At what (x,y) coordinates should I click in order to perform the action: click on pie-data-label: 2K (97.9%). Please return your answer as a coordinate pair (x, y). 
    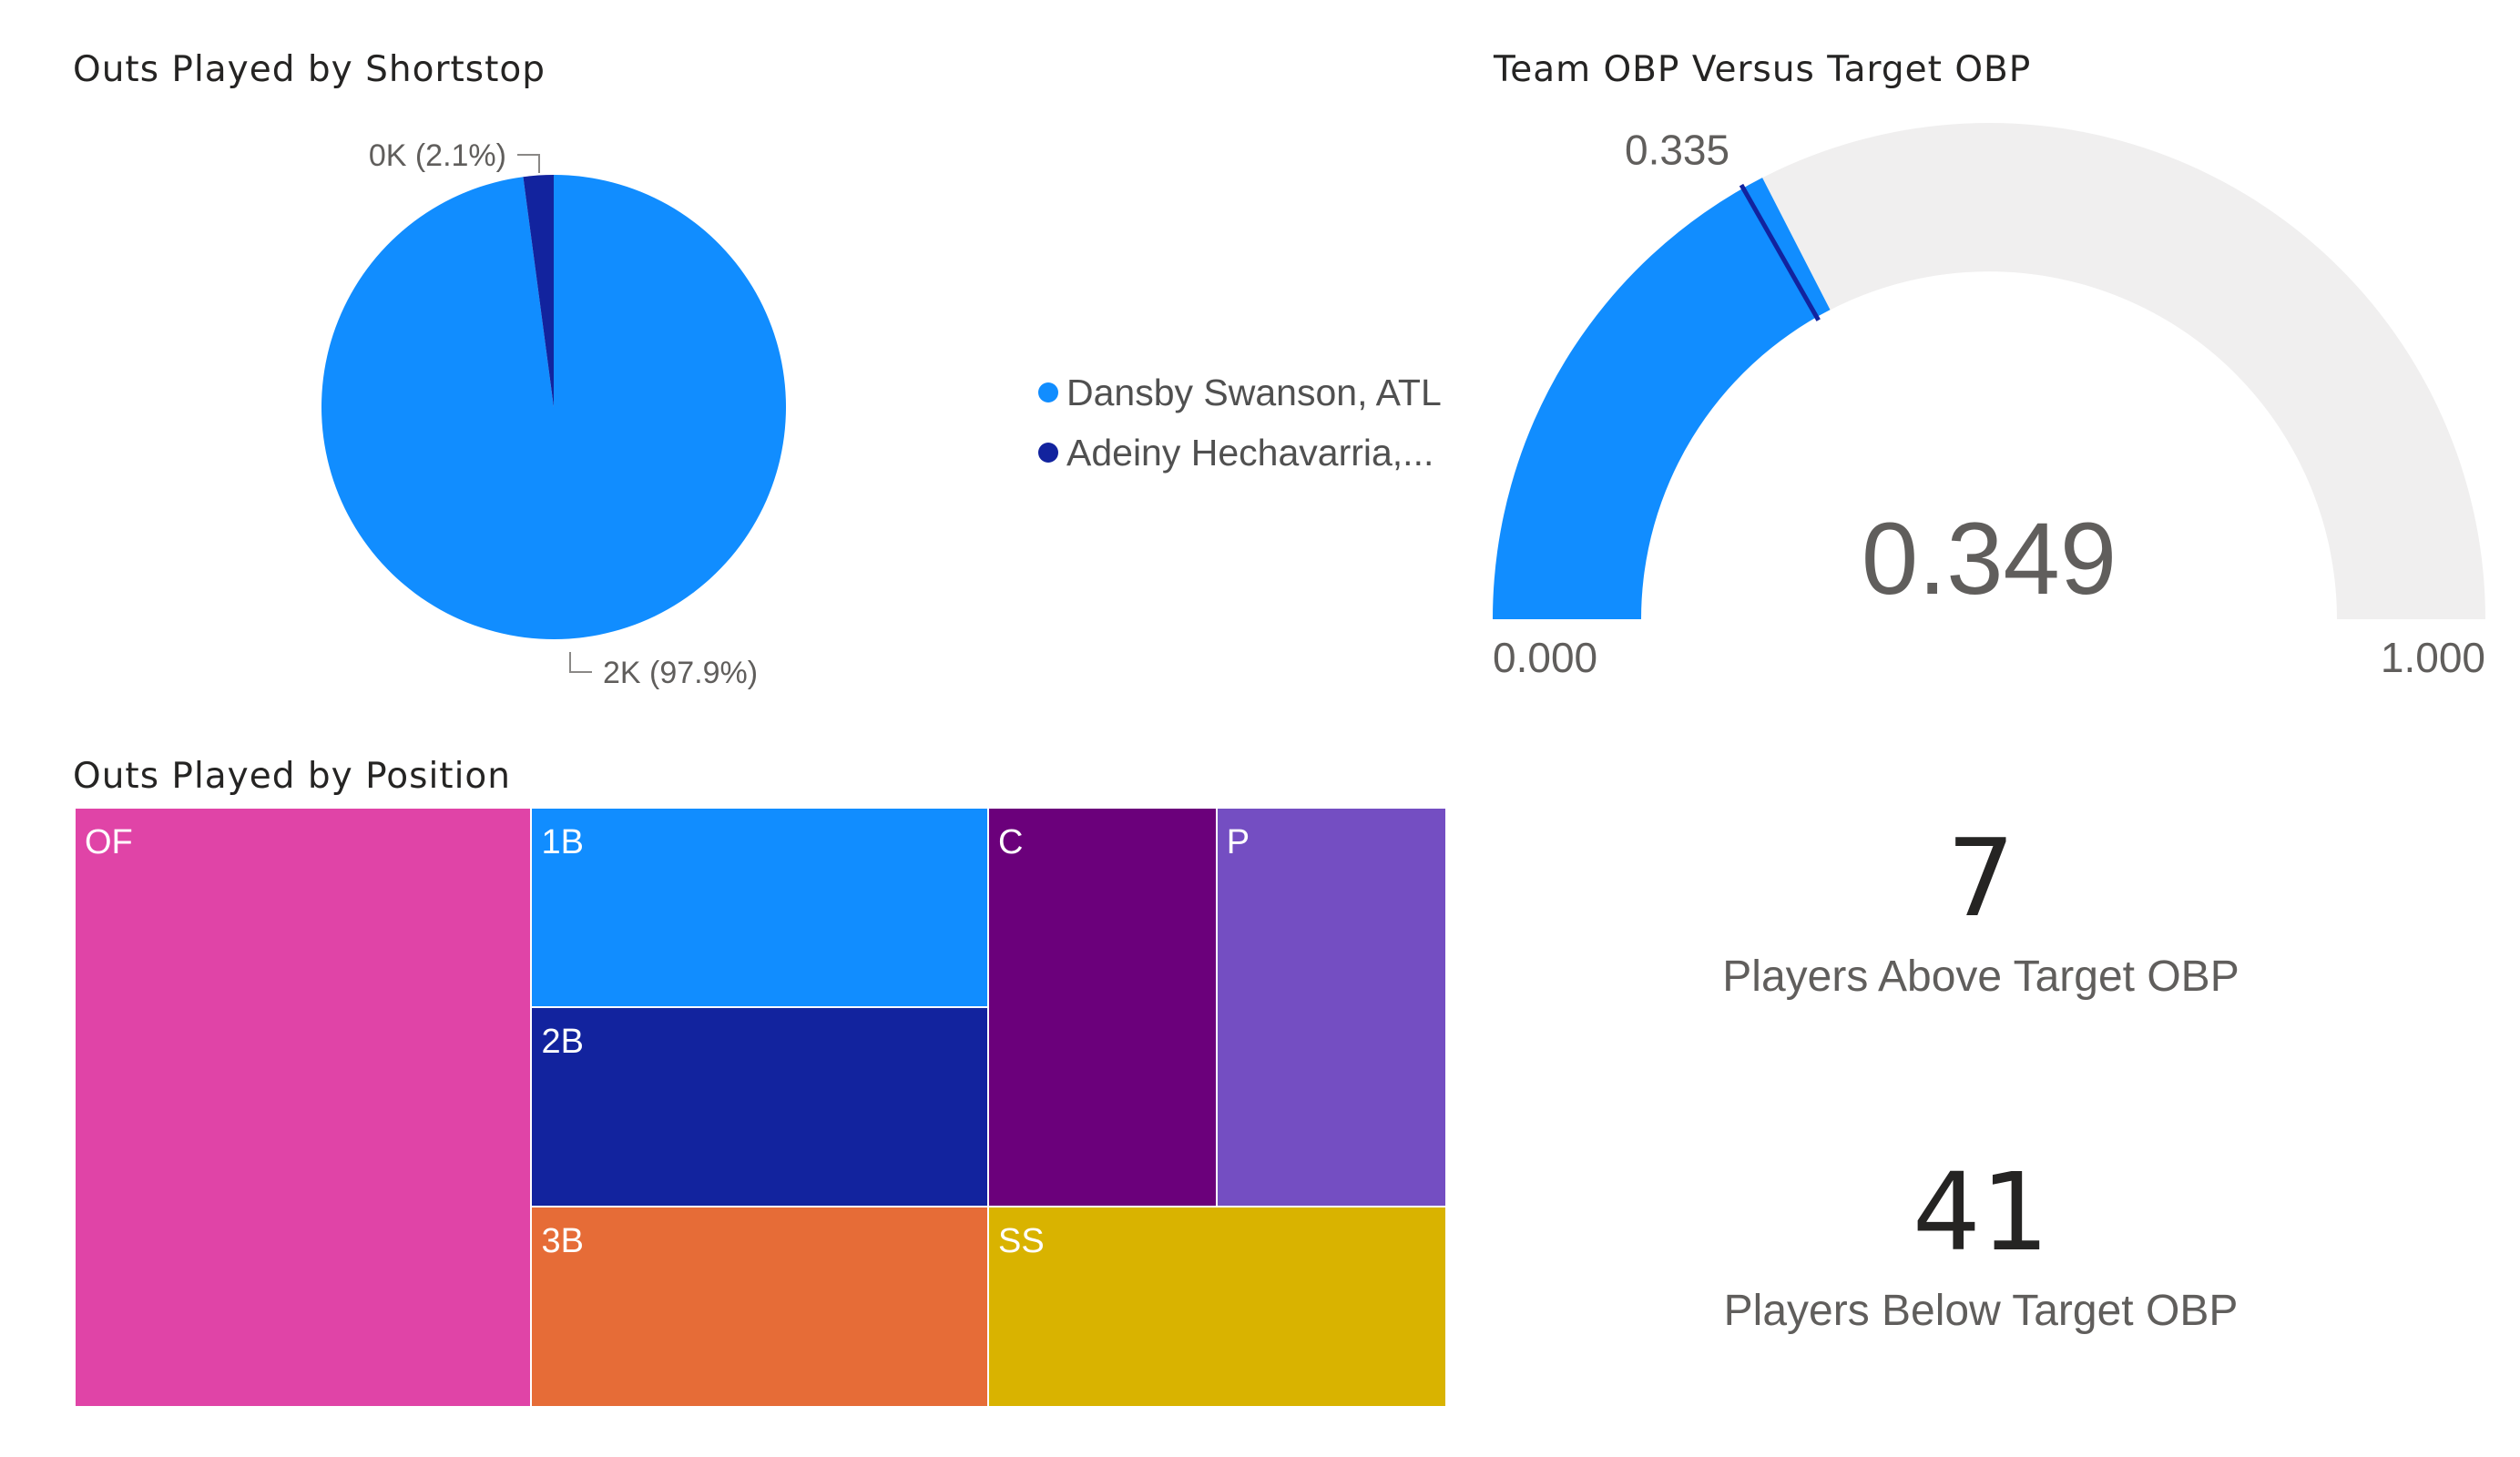
    Looking at the image, I should click on (680, 673).